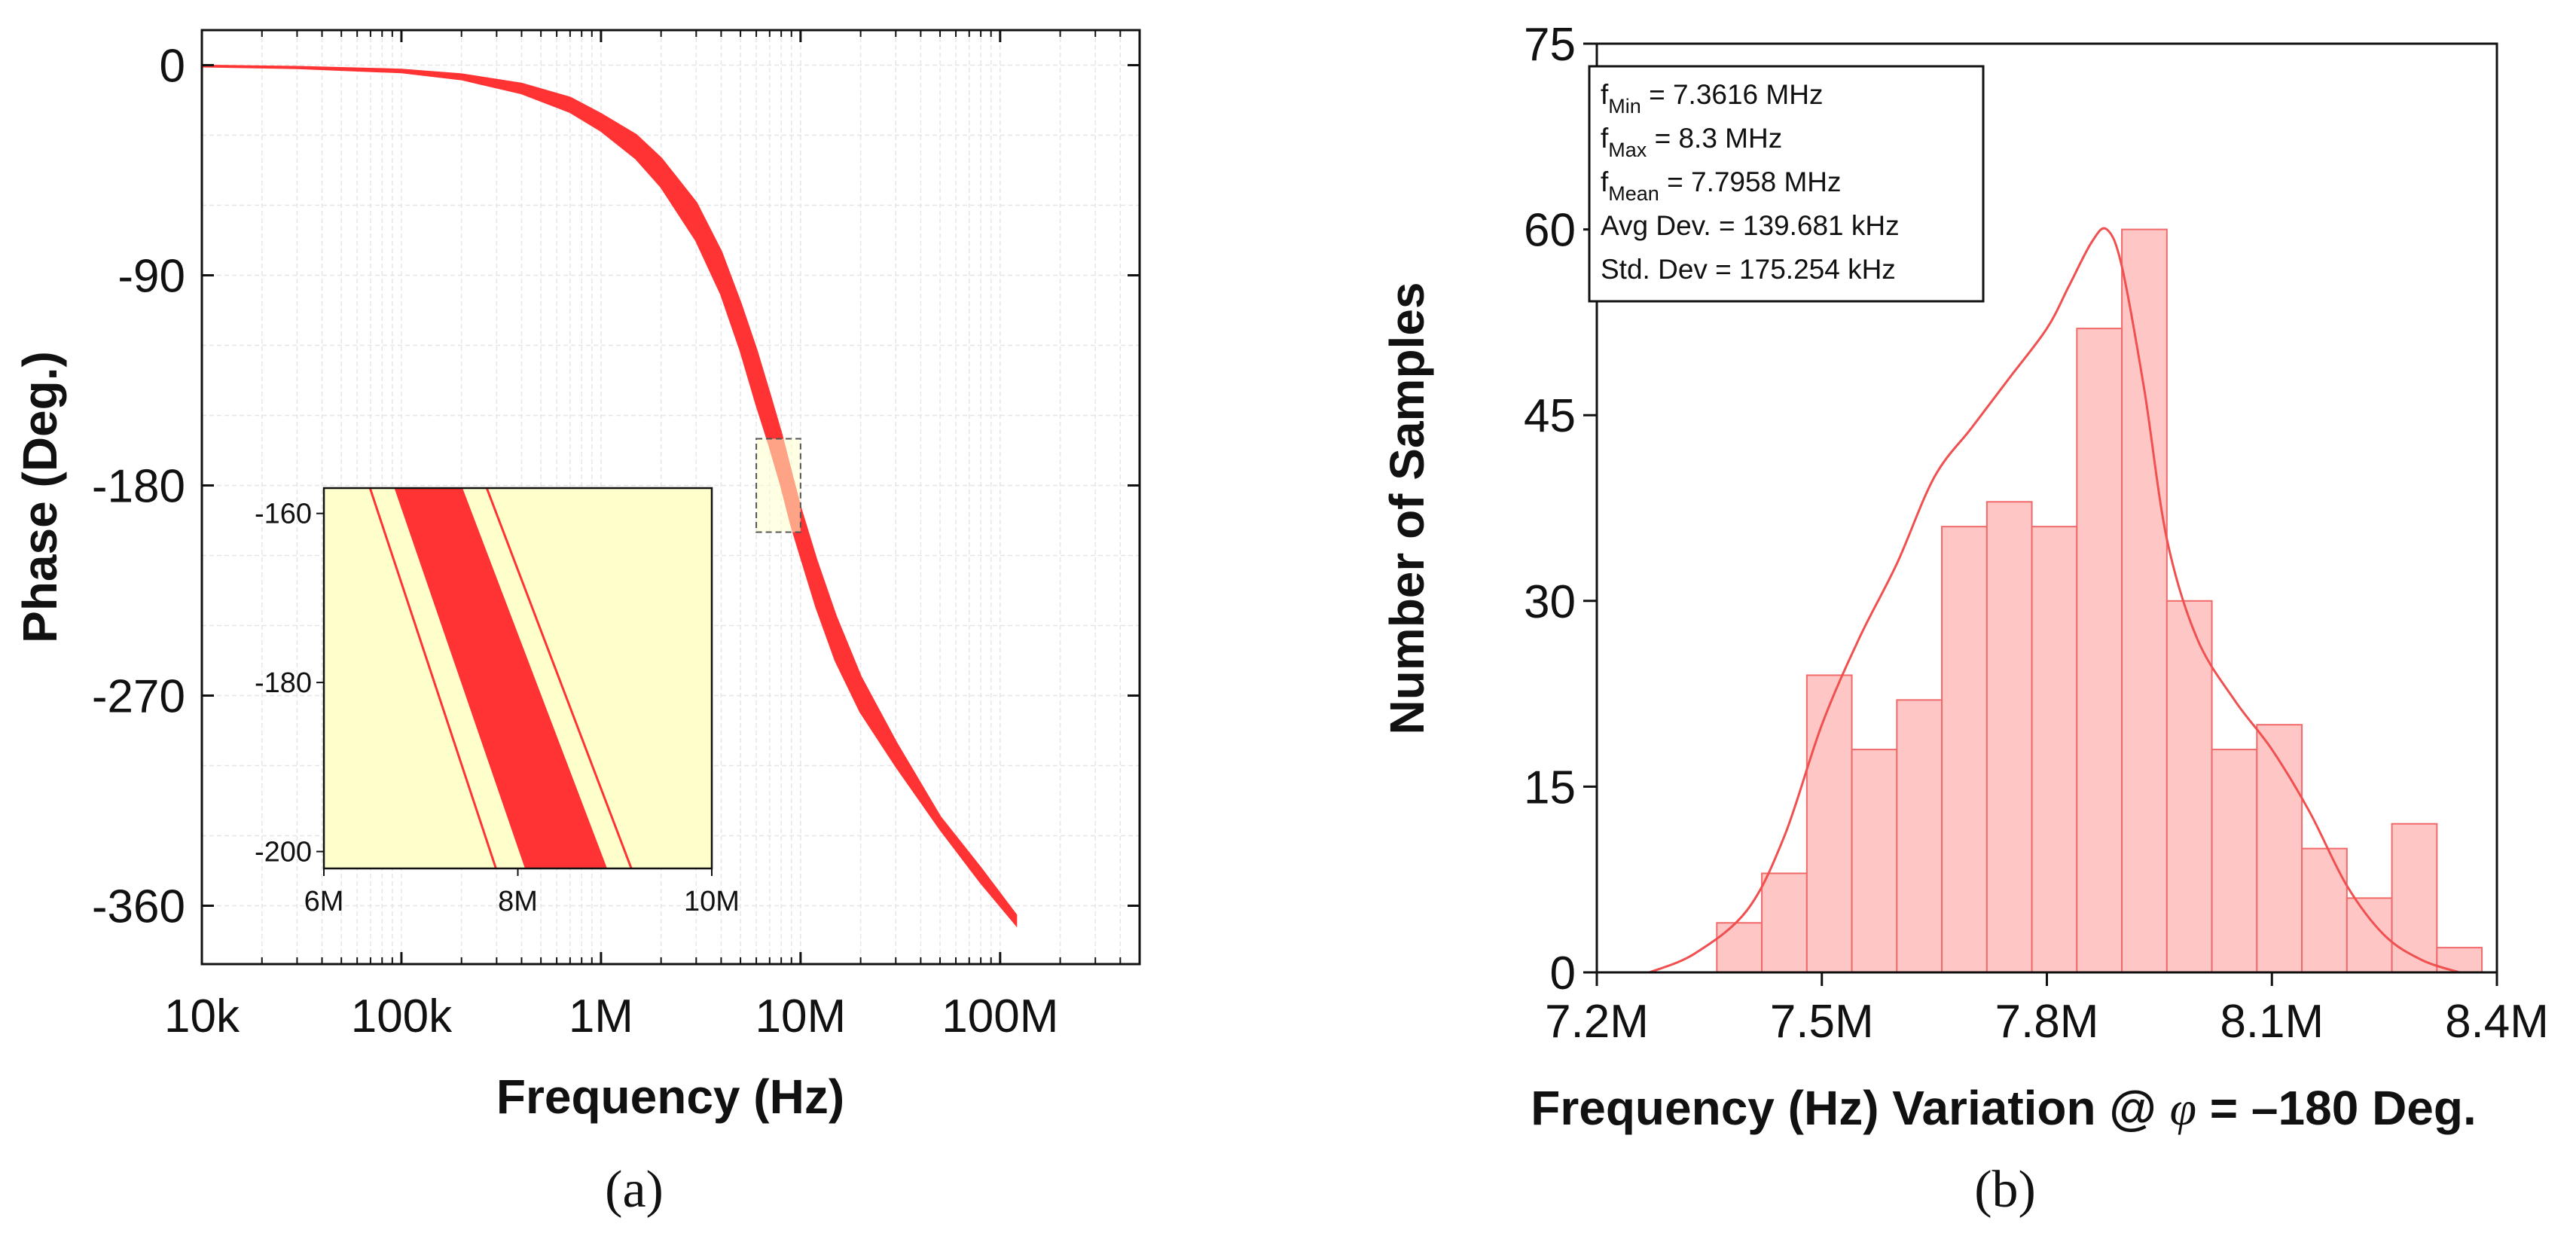 The width and height of the screenshot is (2576, 1233). What do you see at coordinates (1751, 225) in the screenshot?
I see `stats-line: Avg Dev. = 139.681 kHz` at bounding box center [1751, 225].